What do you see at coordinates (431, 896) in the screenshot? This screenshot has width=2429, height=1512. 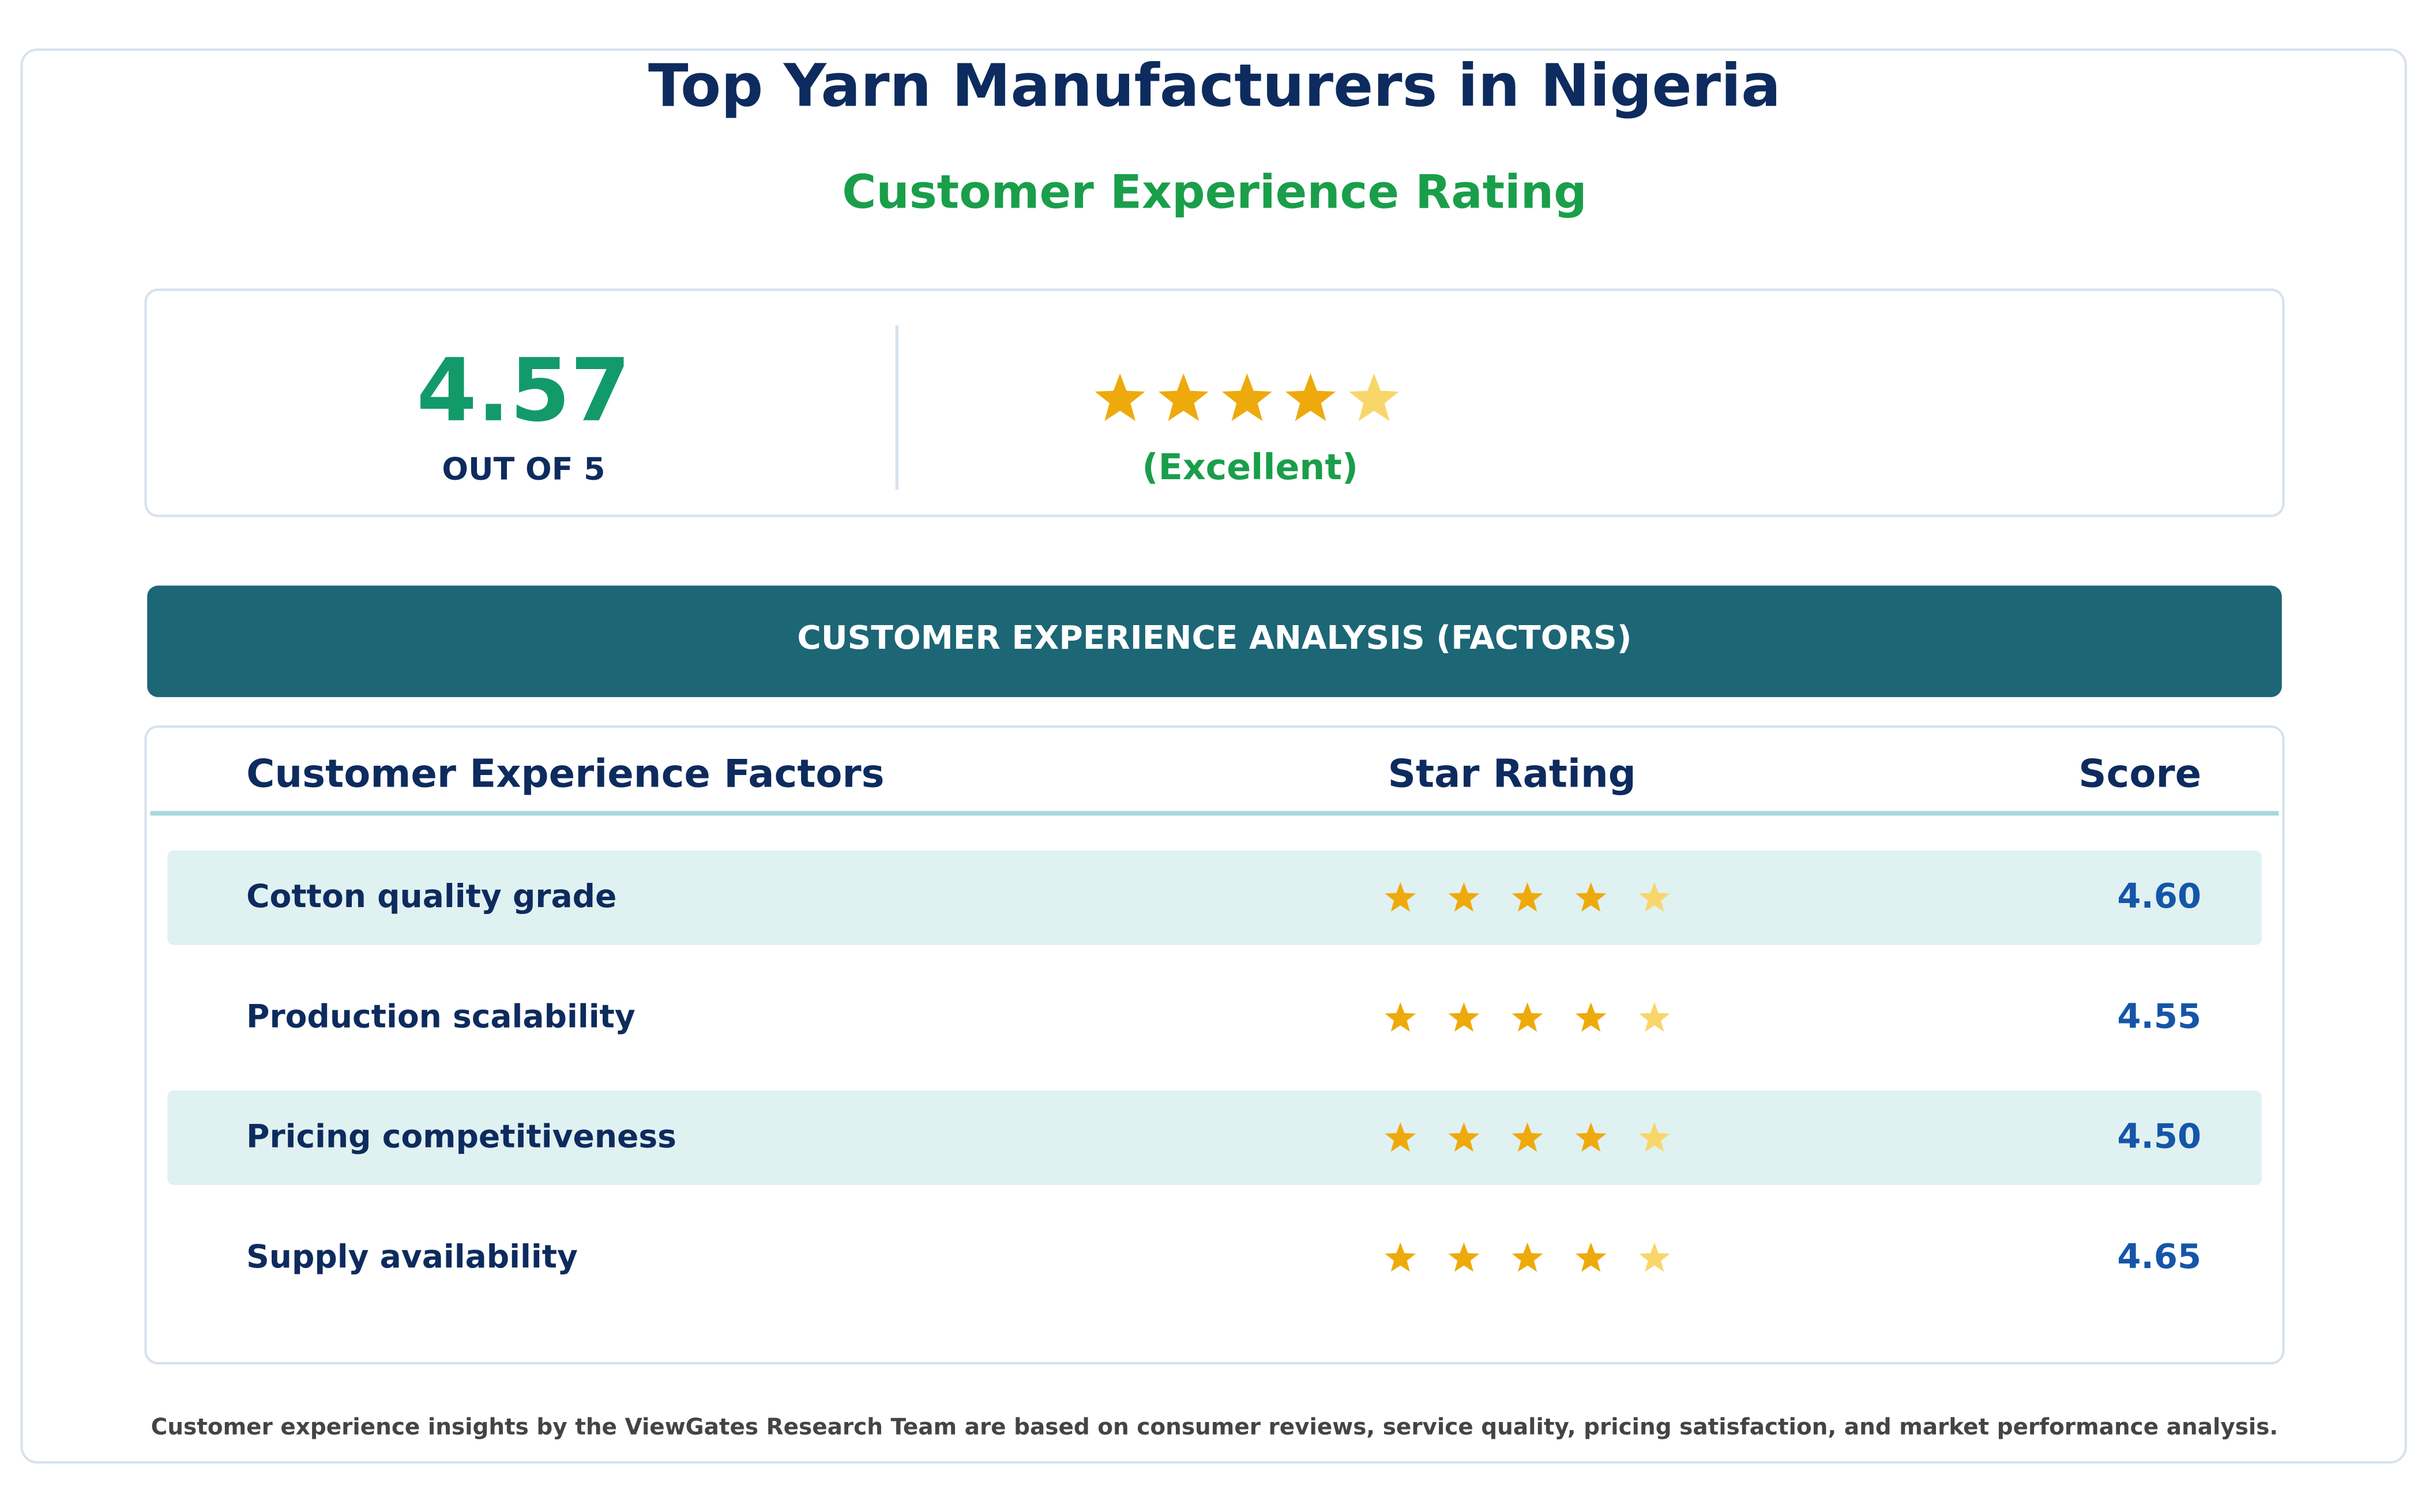 I see `factor-name: Cotton quality grade` at bounding box center [431, 896].